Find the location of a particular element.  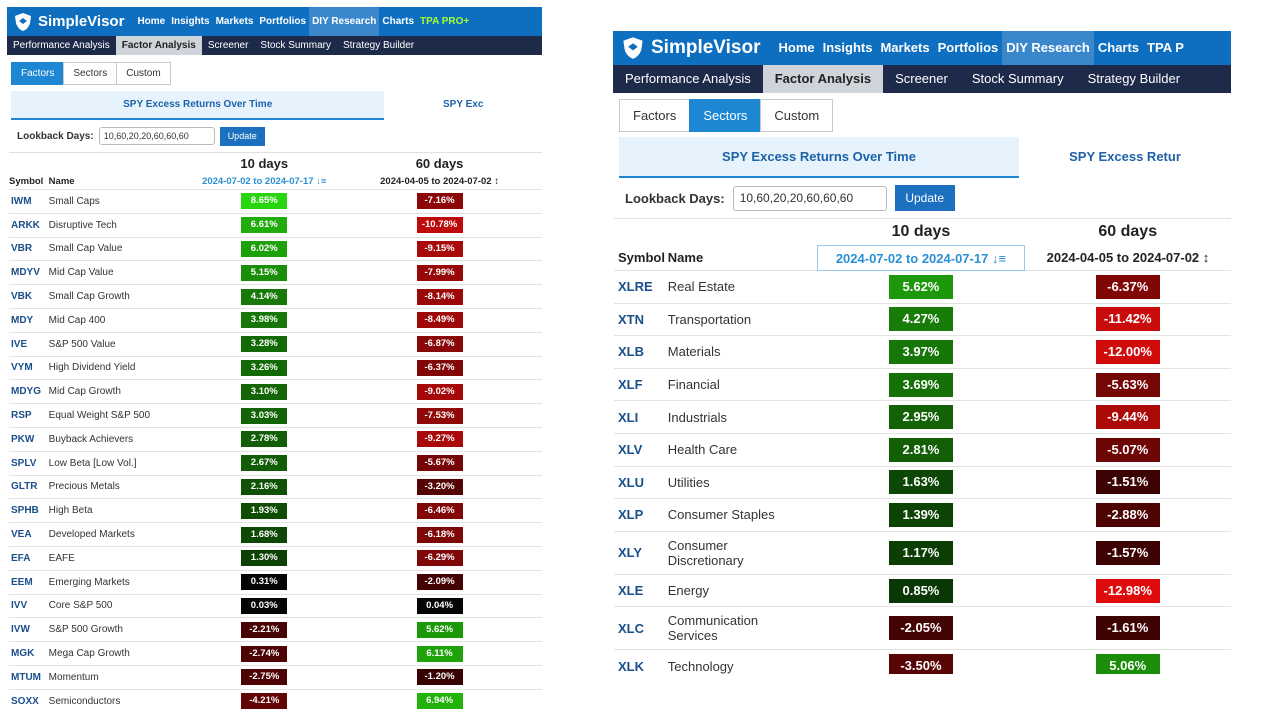

symbol-link: SPHB is located at coordinates (25, 511).